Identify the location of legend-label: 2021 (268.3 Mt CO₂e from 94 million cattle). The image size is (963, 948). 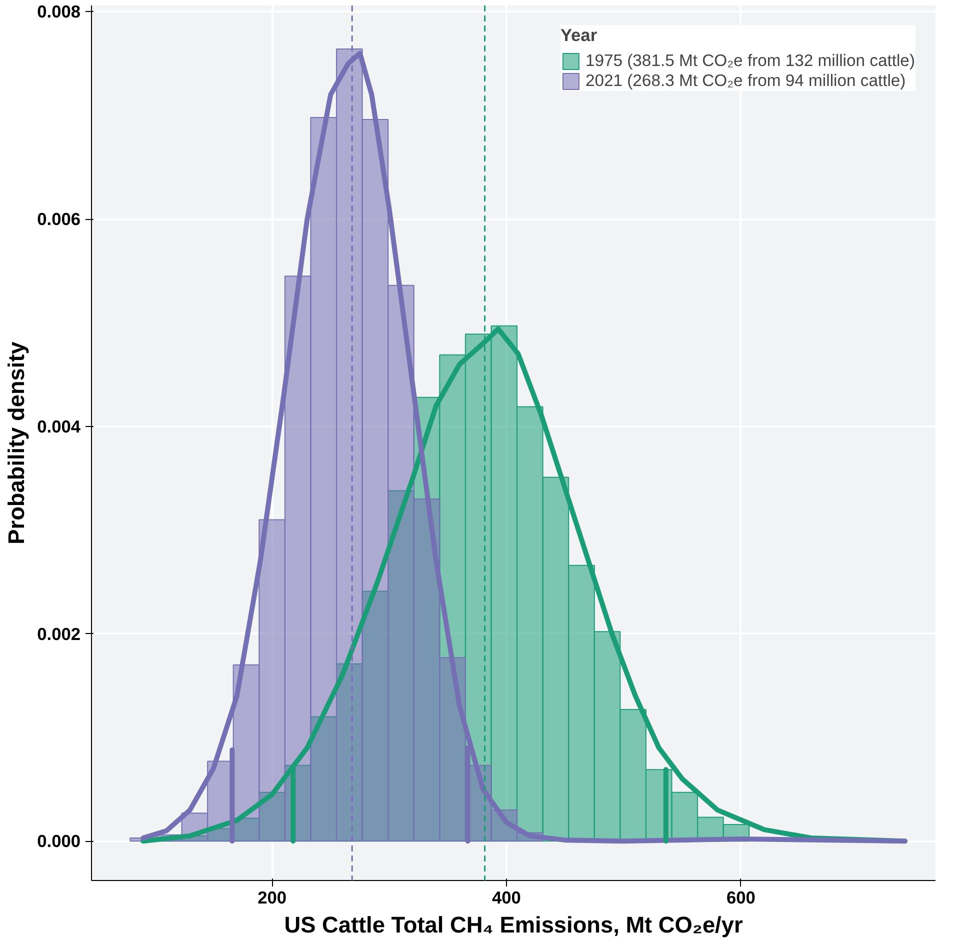
(745, 81).